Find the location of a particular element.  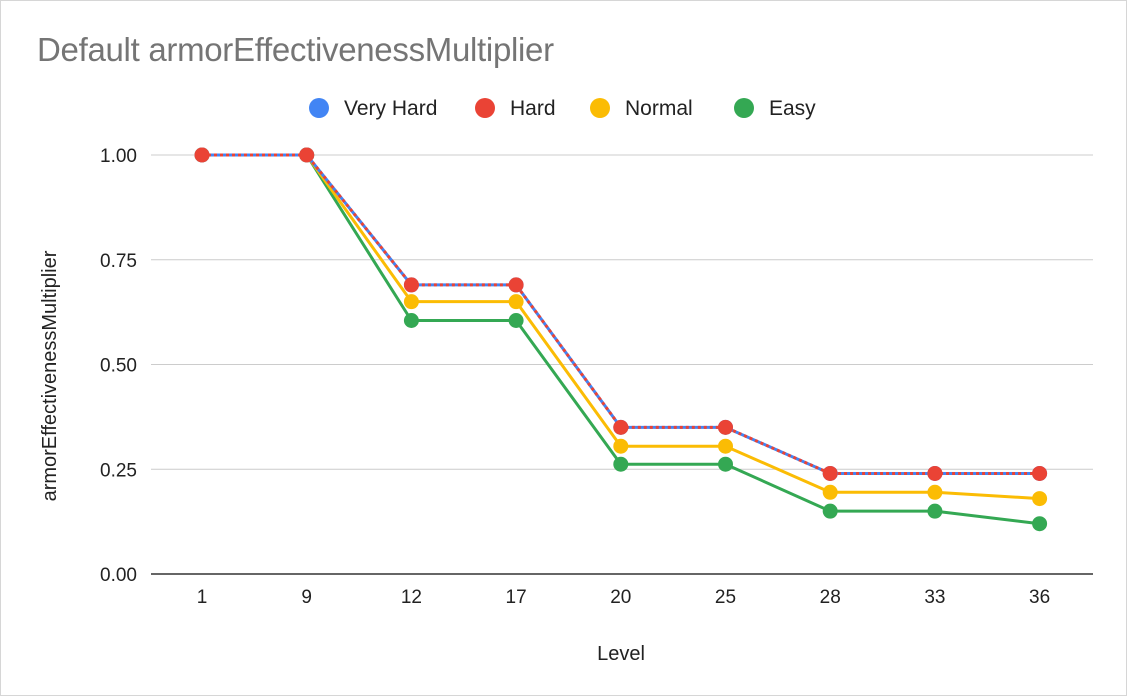

legend-item: Hard is located at coordinates (515, 108).